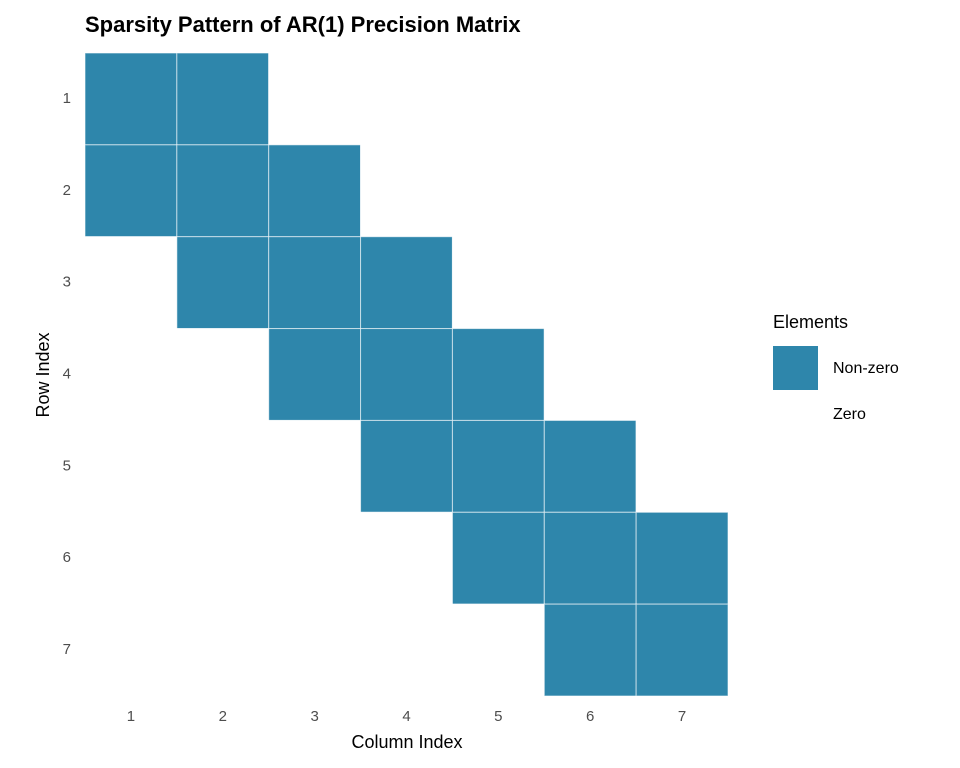 The width and height of the screenshot is (960, 768). Describe the element at coordinates (314, 716) in the screenshot. I see `x-tick-label: 3` at that location.